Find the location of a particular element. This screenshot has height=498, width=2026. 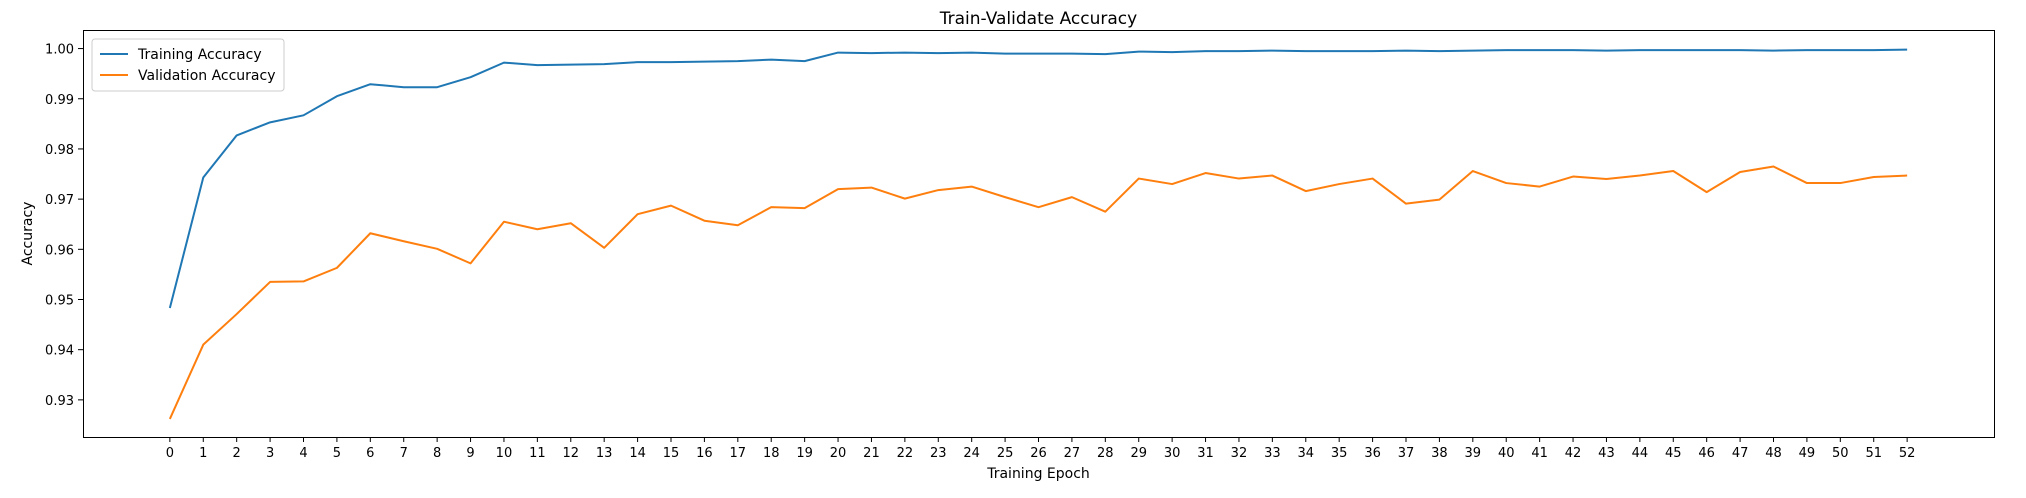

x-tick-label: 6 is located at coordinates (370, 453).